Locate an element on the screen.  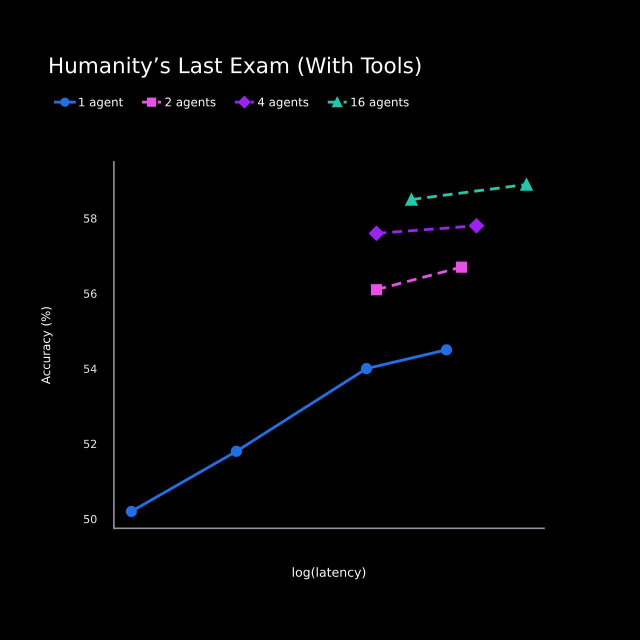
y-tick-label: 58 is located at coordinates (90, 218).